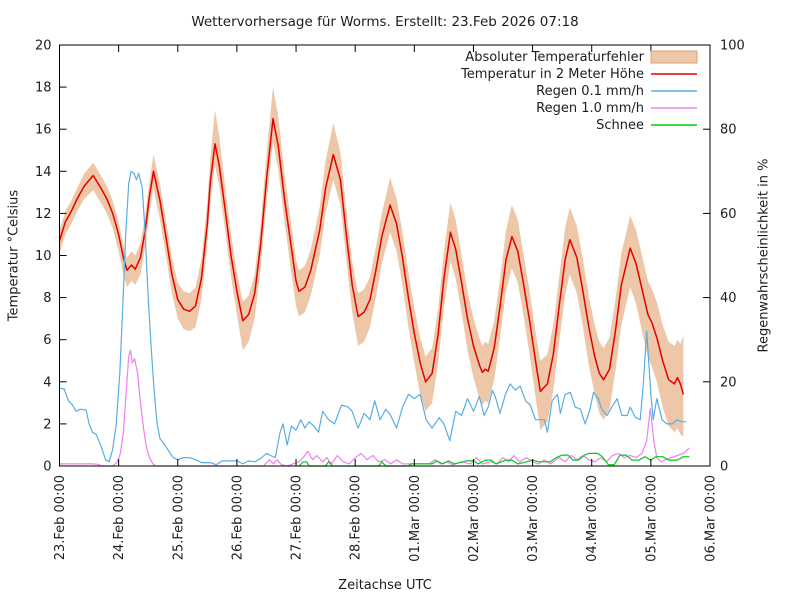 This screenshot has width=800, height=600. I want to click on right-tick-label: 40, so click(728, 298).